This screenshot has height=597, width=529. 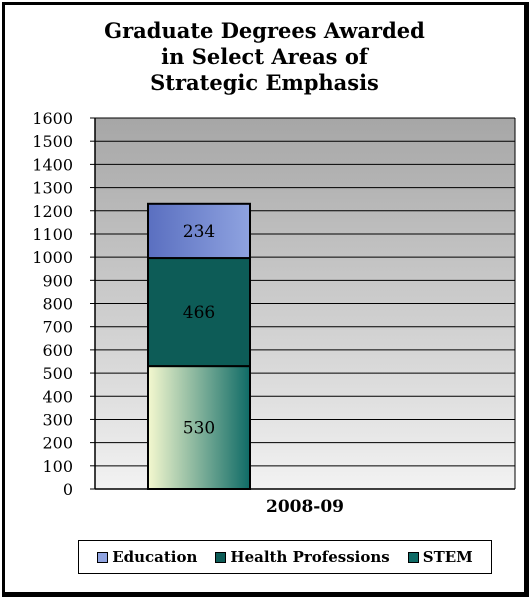 What do you see at coordinates (57, 419) in the screenshot?
I see `y-tick-label: 300` at bounding box center [57, 419].